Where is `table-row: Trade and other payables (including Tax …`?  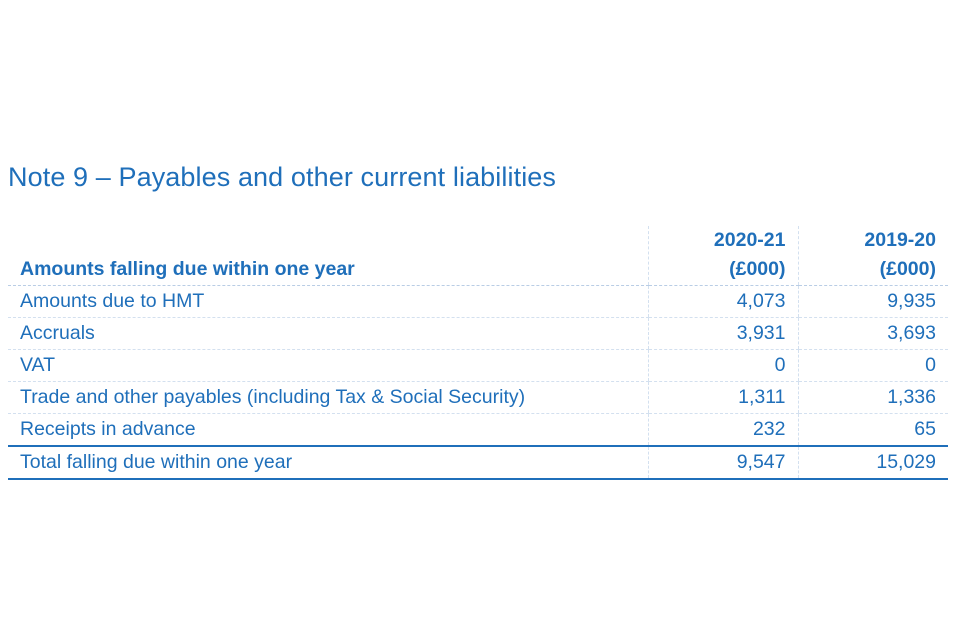 table-row: Trade and other payables (including Tax … is located at coordinates (478, 397).